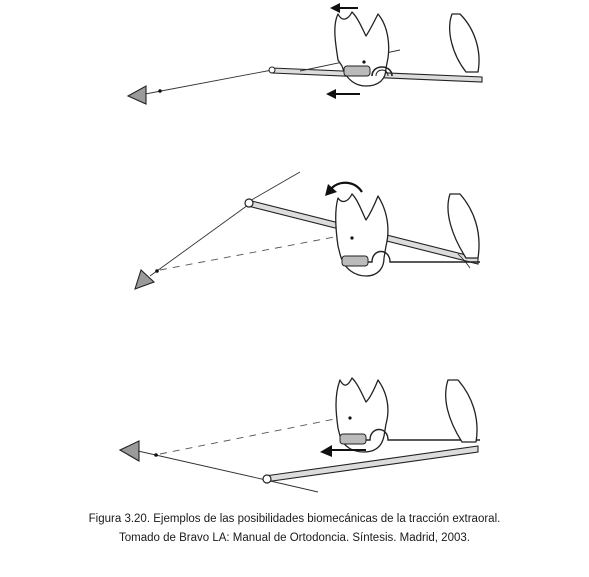 The width and height of the screenshot is (589, 577). Describe the element at coordinates (331, 190) in the screenshot. I see `rotation-arrow-icon` at that location.